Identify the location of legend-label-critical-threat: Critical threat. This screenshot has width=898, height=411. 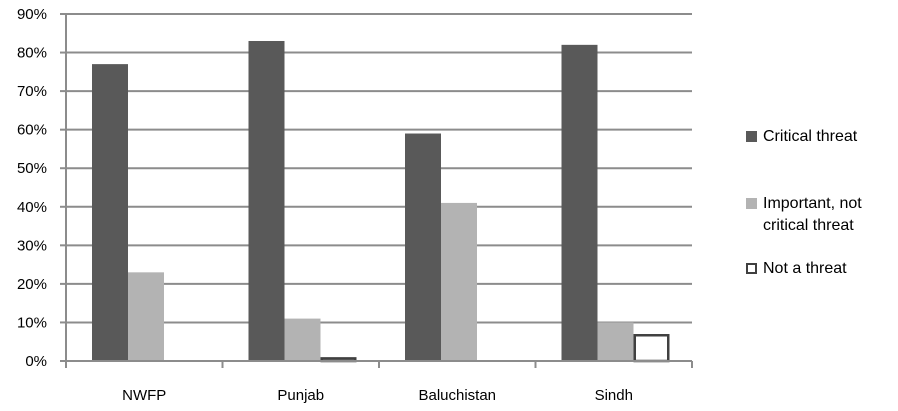
(810, 136).